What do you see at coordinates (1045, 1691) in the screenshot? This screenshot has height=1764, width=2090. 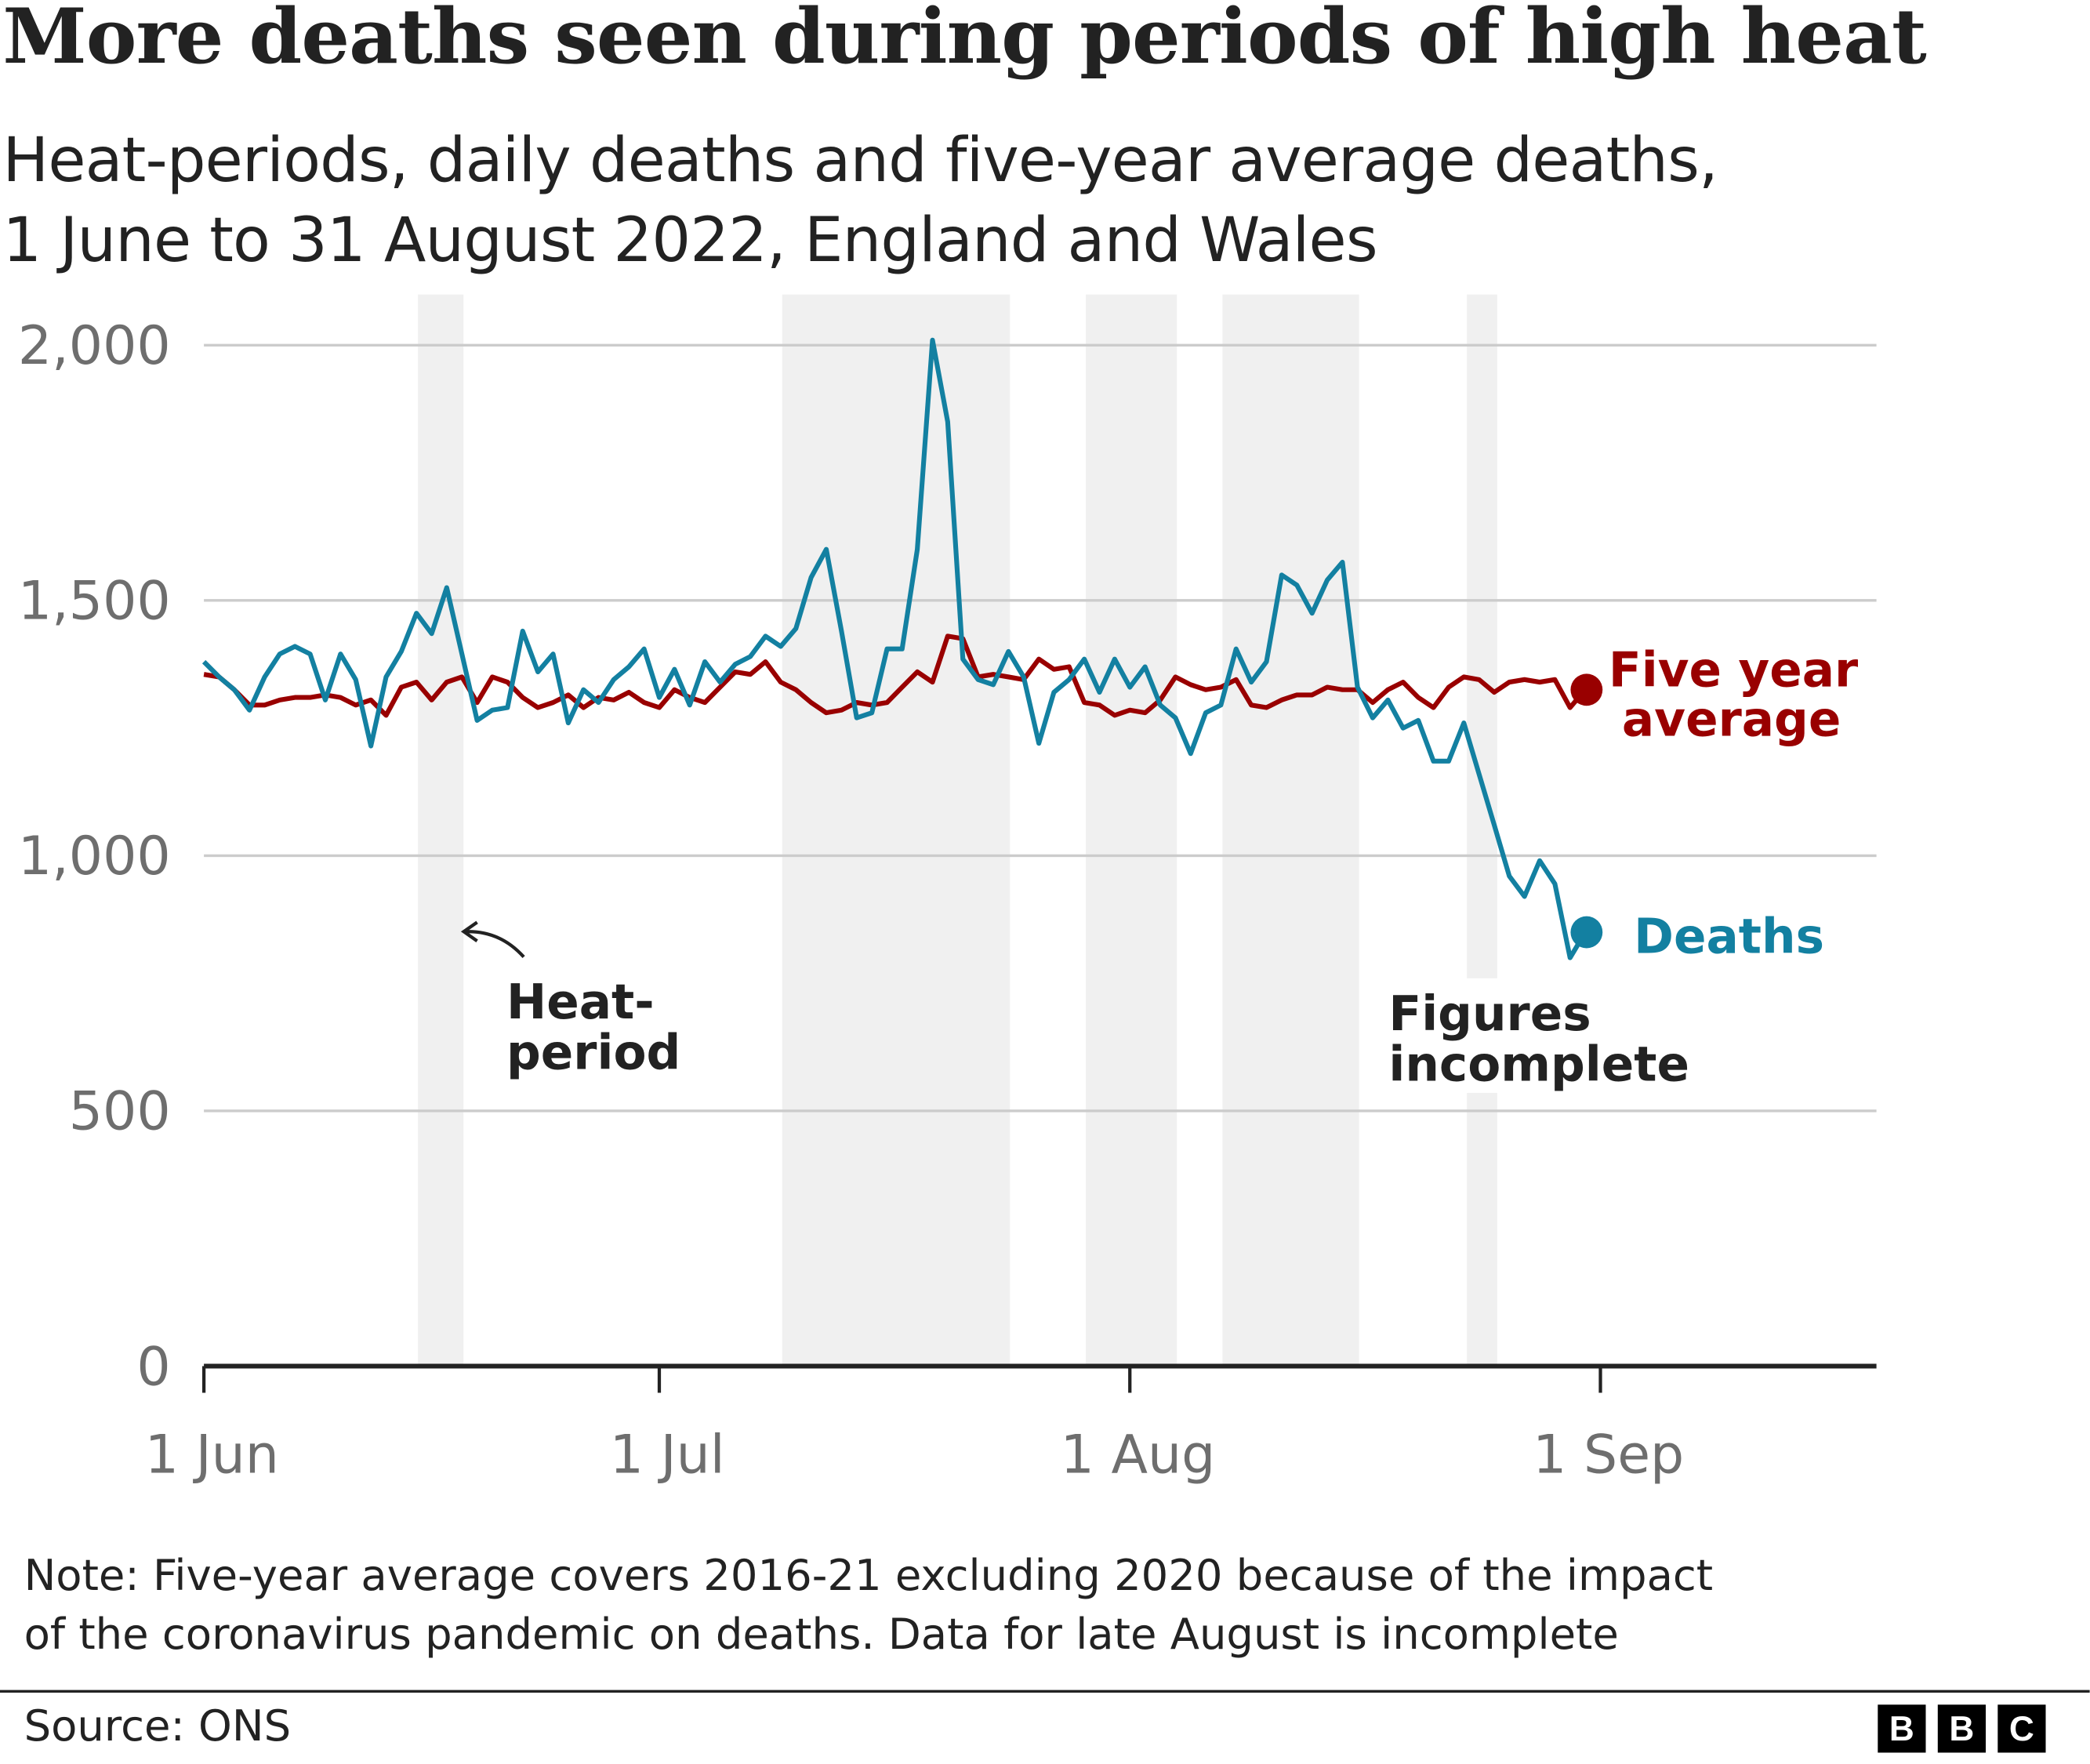 I see `footer-divider` at bounding box center [1045, 1691].